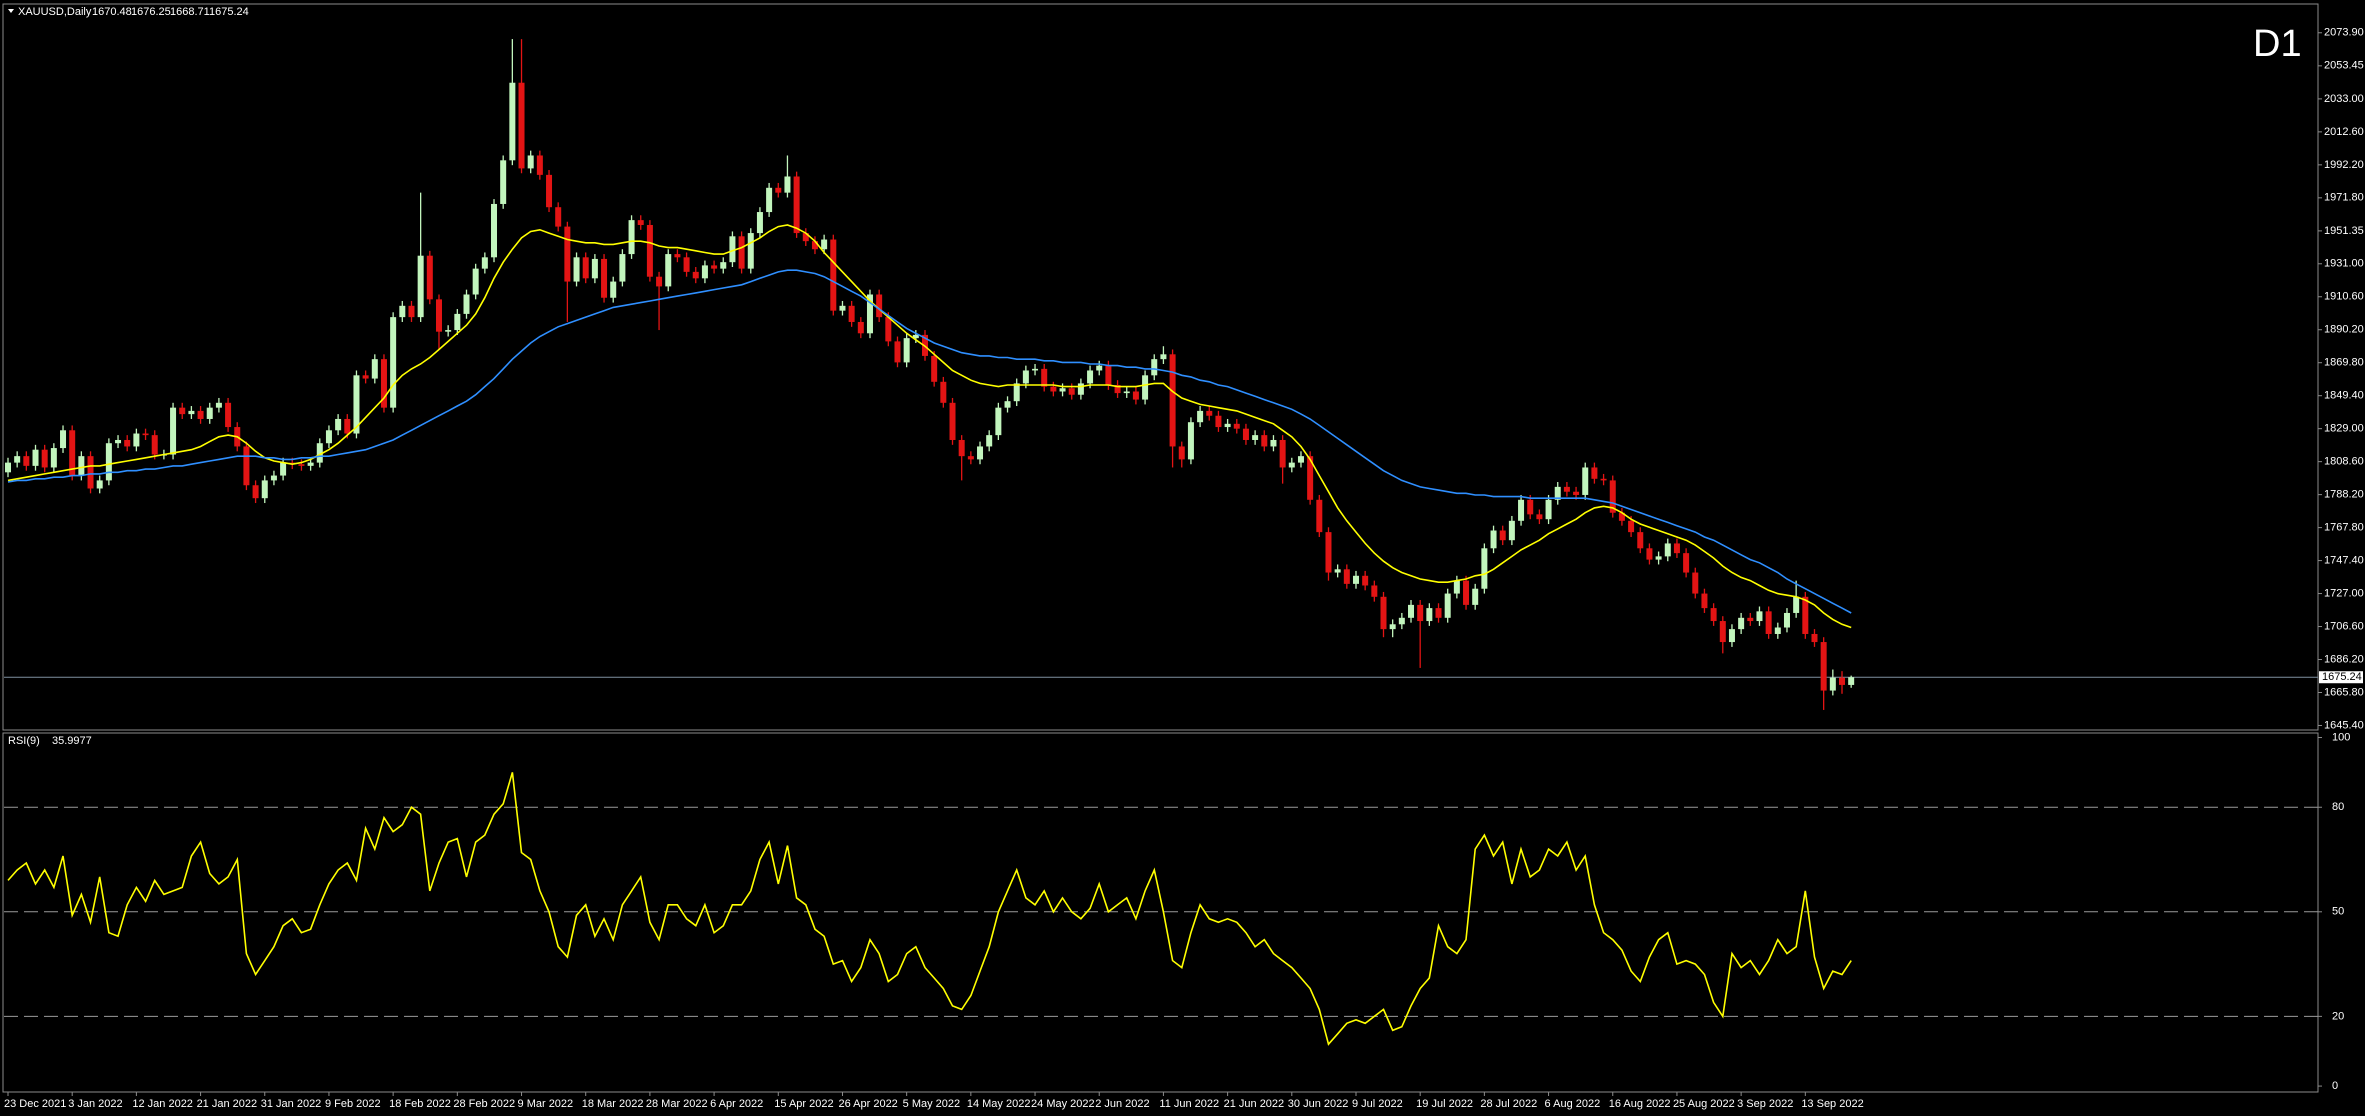 This screenshot has width=2365, height=1116. I want to click on y-tick-label: 1706.60, so click(2344, 626).